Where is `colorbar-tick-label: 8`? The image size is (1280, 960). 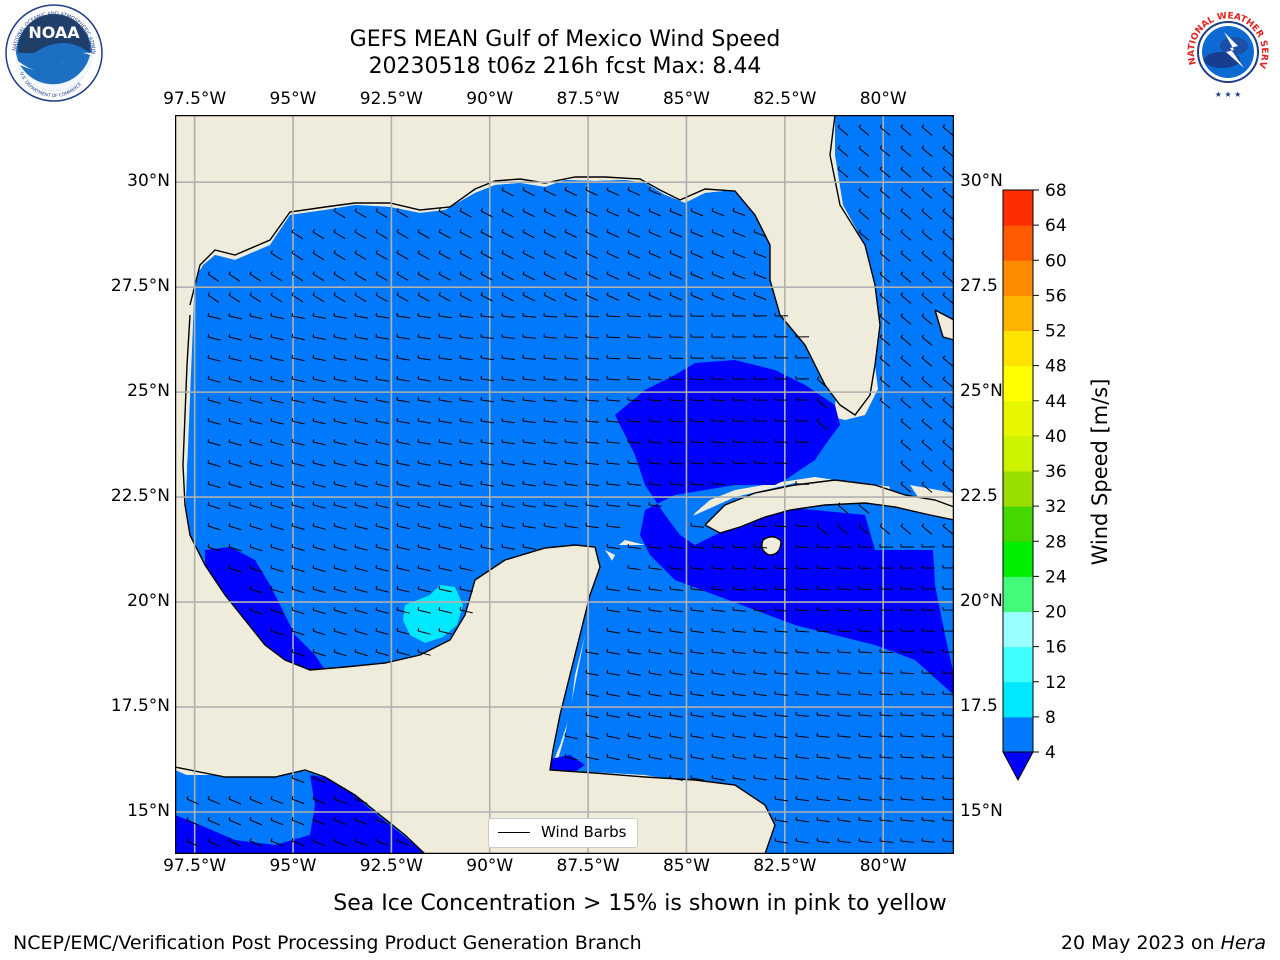 colorbar-tick-label: 8 is located at coordinates (1050, 718).